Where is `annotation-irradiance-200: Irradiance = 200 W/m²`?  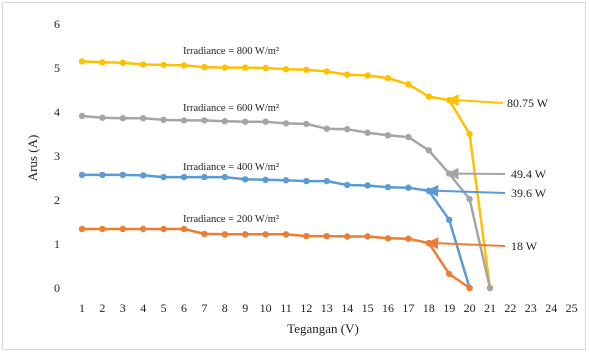
annotation-irradiance-200: Irradiance = 200 W/m² is located at coordinates (231, 219).